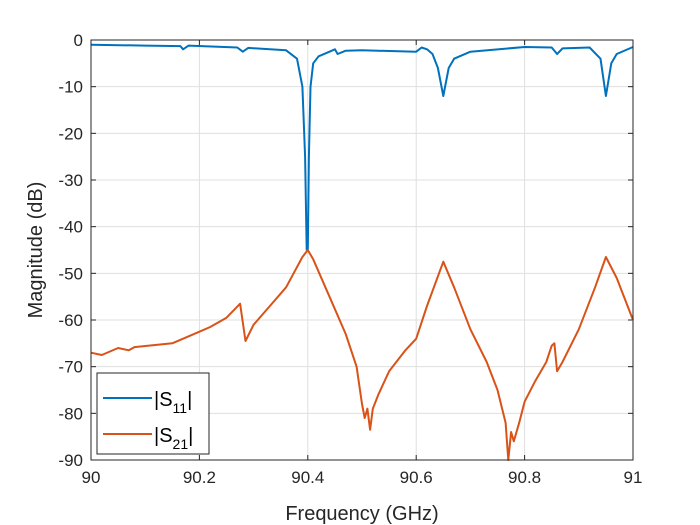 The height and width of the screenshot is (525, 700). What do you see at coordinates (416, 477) in the screenshot?
I see `x-tick-label: 90.6` at bounding box center [416, 477].